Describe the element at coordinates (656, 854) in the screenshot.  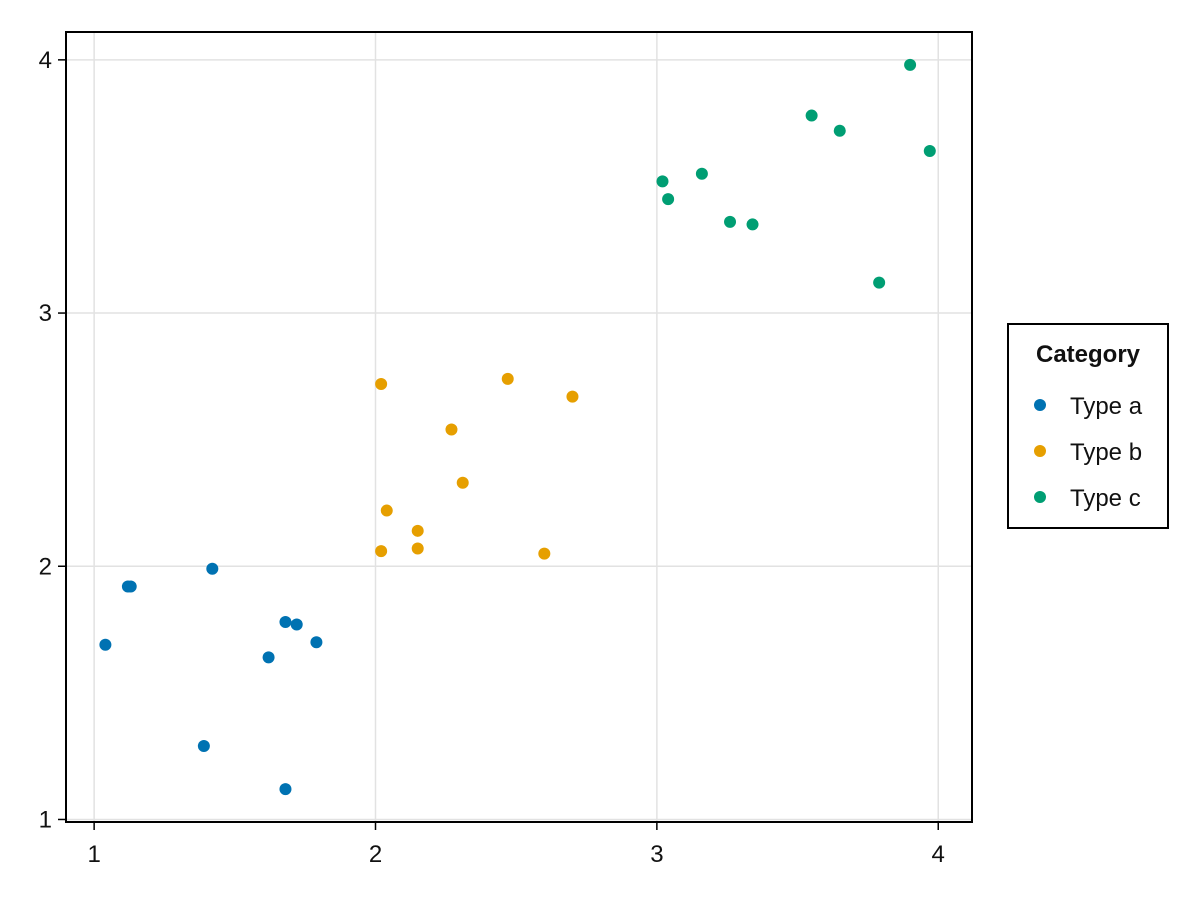
I see `x-tick-label: 3` at that location.